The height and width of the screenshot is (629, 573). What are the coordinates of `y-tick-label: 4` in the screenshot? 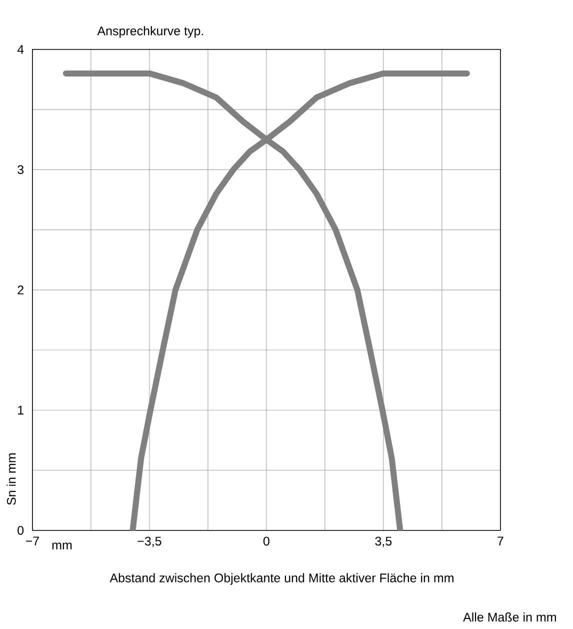 It's located at (20, 49).